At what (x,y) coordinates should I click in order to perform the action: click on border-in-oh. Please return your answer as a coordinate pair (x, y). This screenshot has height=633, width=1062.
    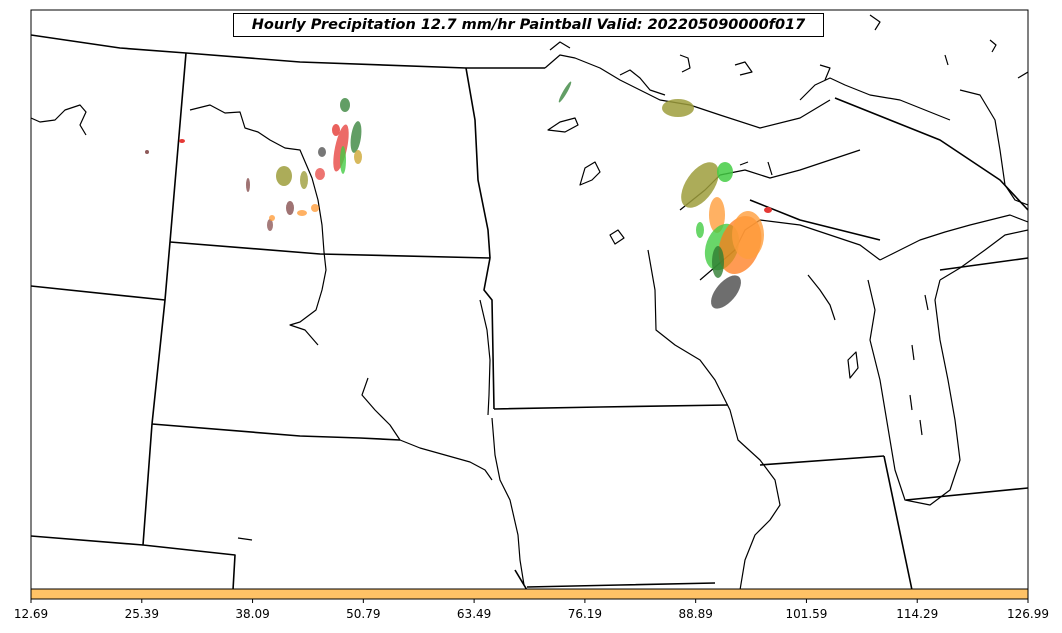
    Looking at the image, I should click on (966, 494).